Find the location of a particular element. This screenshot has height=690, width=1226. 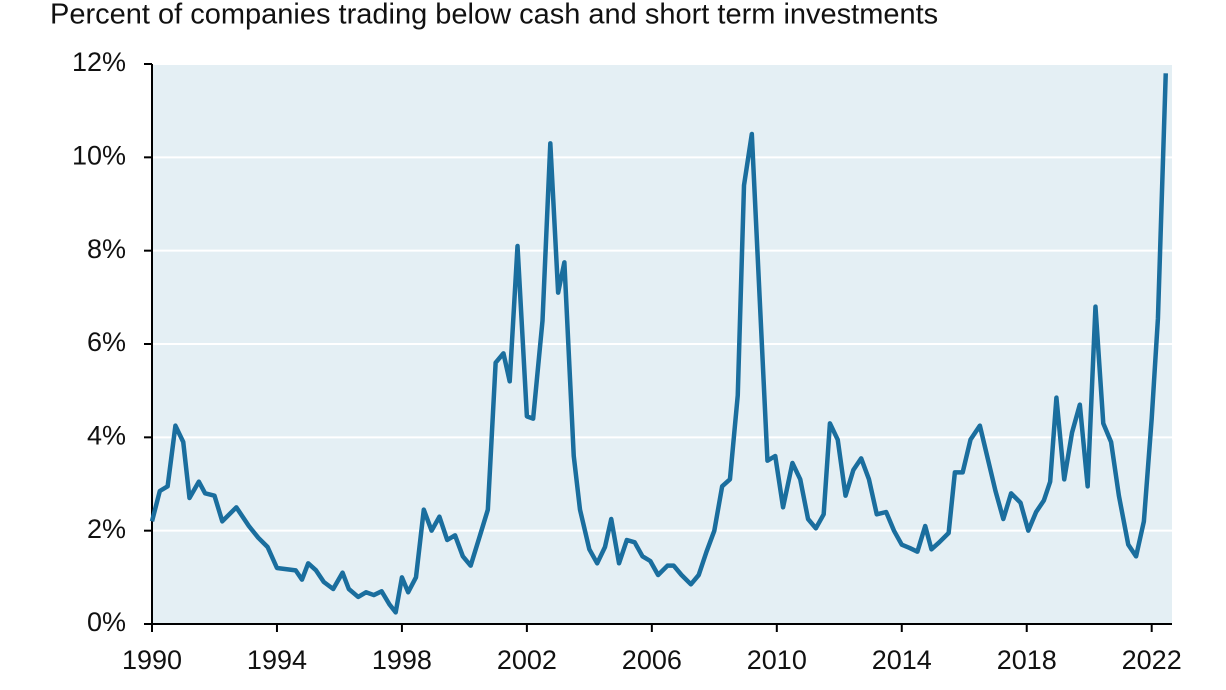

x-tick-label: 2018 is located at coordinates (1027, 660).